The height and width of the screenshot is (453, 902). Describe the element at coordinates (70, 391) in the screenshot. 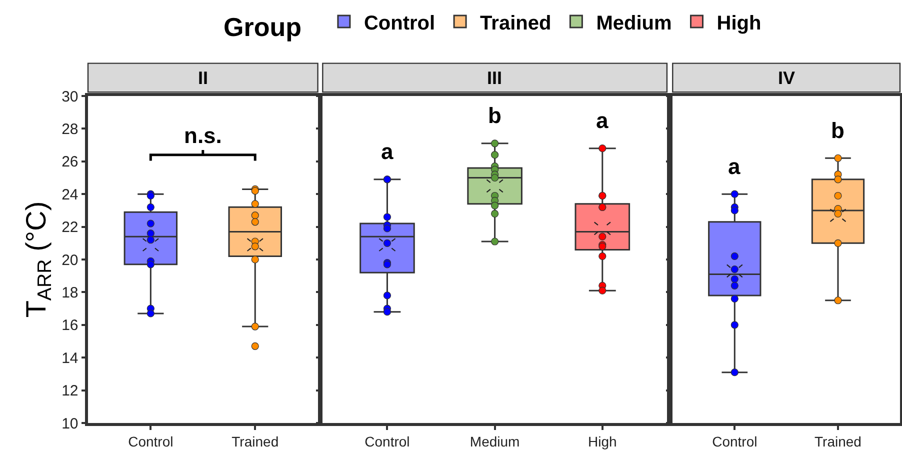

I see `y-tick-label: 12` at that location.